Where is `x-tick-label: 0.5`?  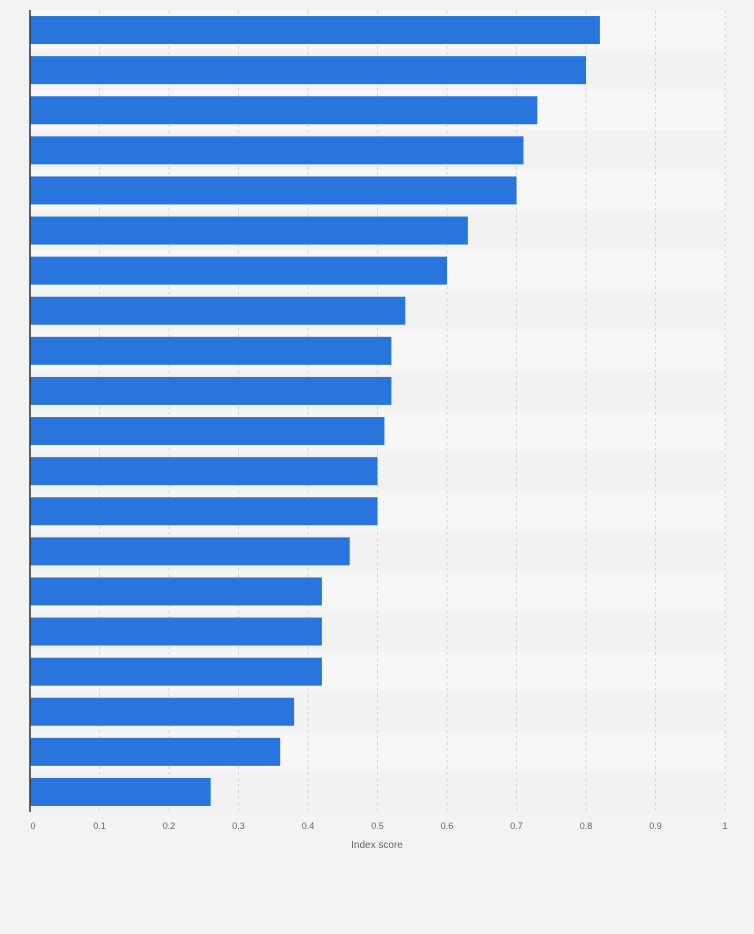
x-tick-label: 0.5 is located at coordinates (377, 826).